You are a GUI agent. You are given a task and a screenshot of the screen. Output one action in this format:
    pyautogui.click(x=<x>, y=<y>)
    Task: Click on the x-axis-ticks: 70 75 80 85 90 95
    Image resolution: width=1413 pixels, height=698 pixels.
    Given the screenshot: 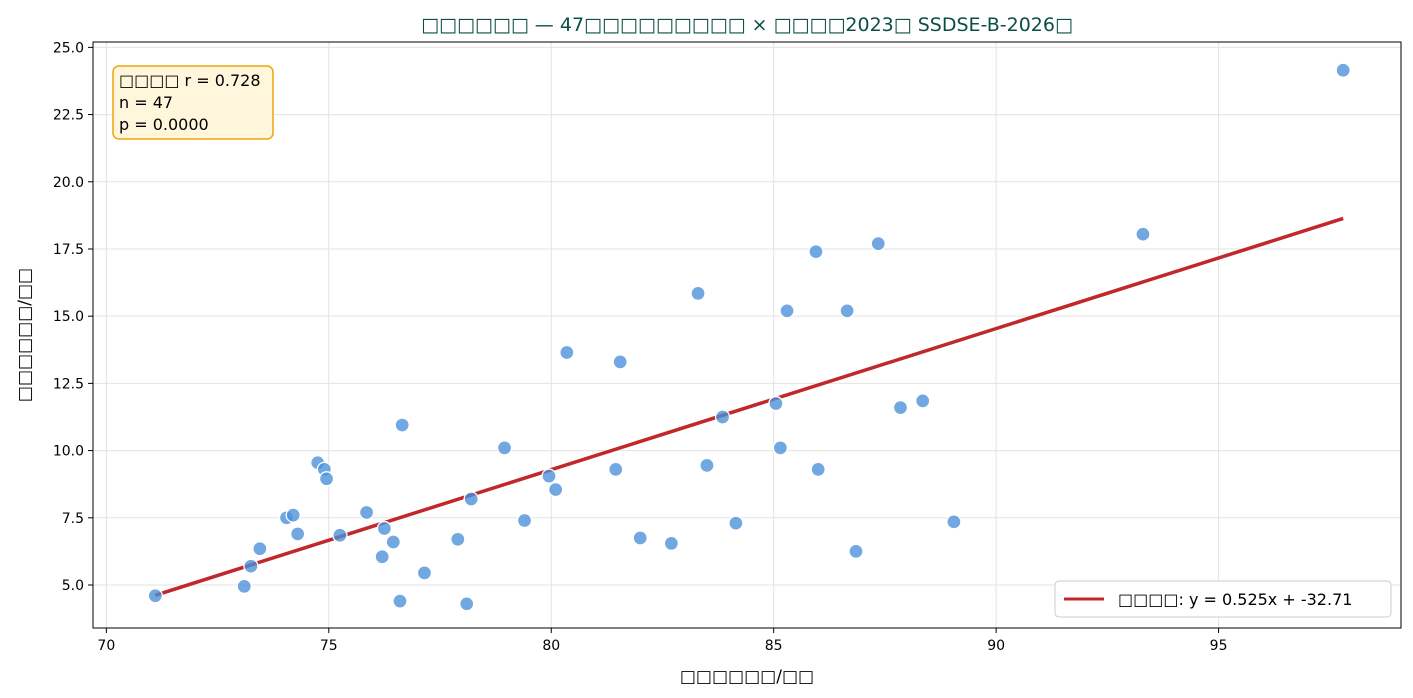 What is the action you would take?
    pyautogui.click(x=662, y=641)
    